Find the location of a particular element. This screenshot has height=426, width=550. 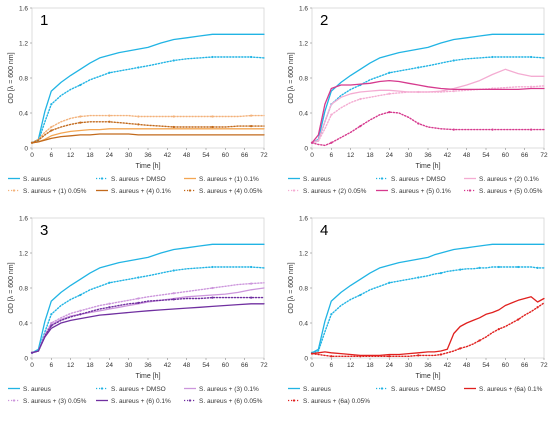

legend-entry: S. aureus + (2) 0.05% is located at coordinates (335, 191).